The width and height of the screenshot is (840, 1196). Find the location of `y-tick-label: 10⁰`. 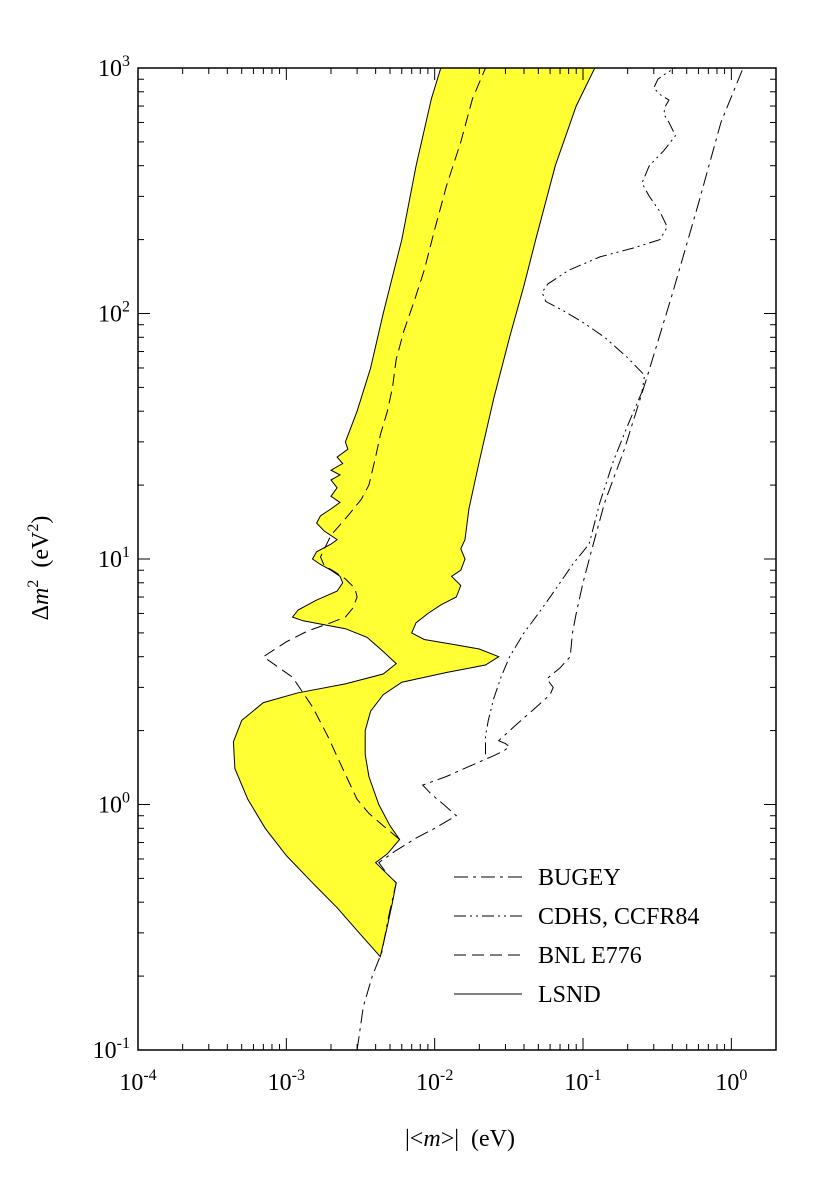

y-tick-label: 10⁰ is located at coordinates (114, 804).